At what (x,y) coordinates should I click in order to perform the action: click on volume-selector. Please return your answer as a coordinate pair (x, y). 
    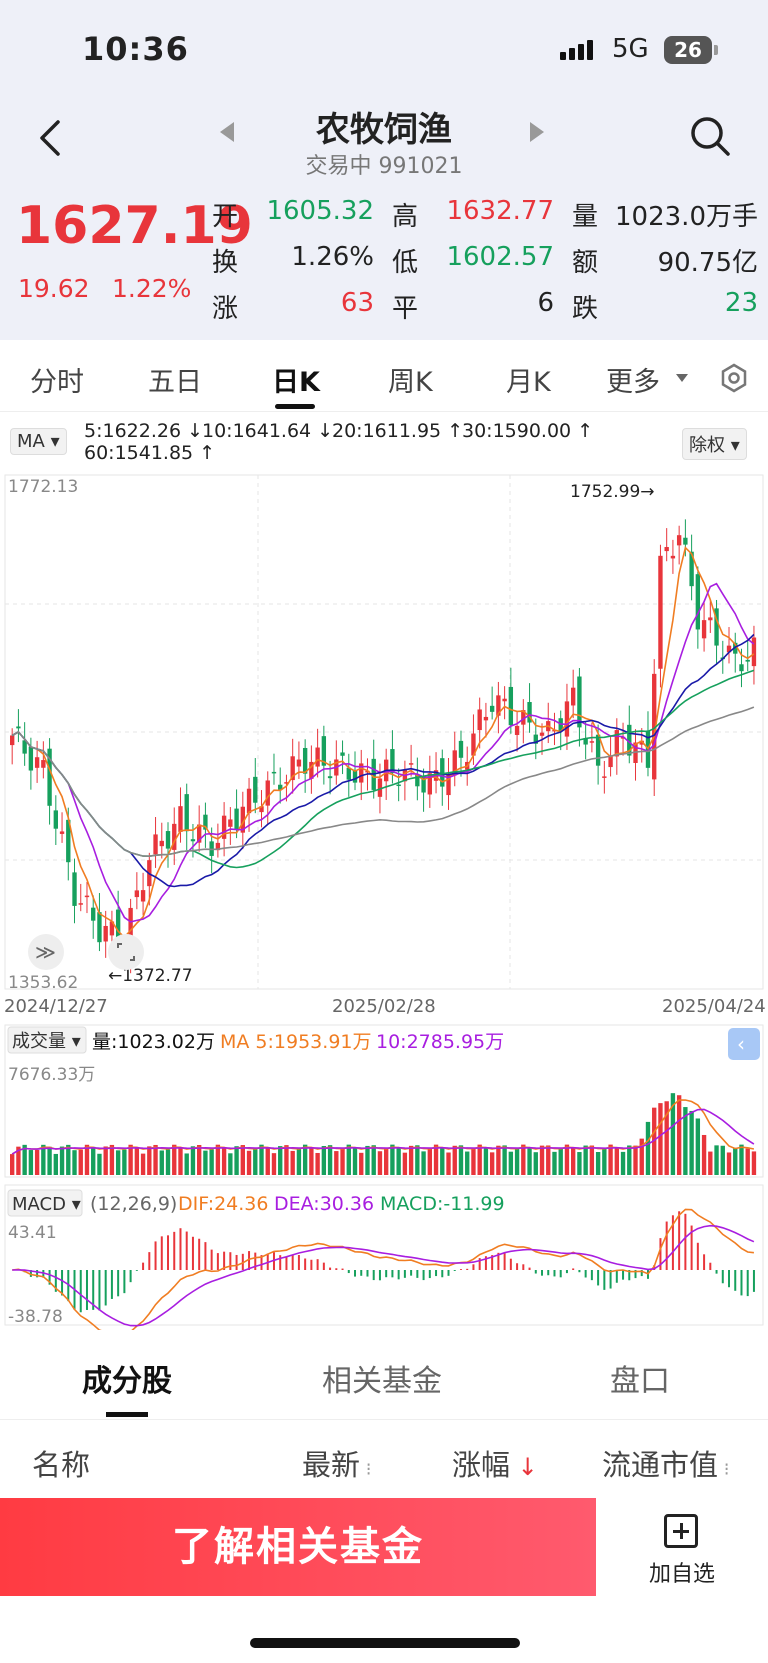
    Looking at the image, I should click on (47, 1040).